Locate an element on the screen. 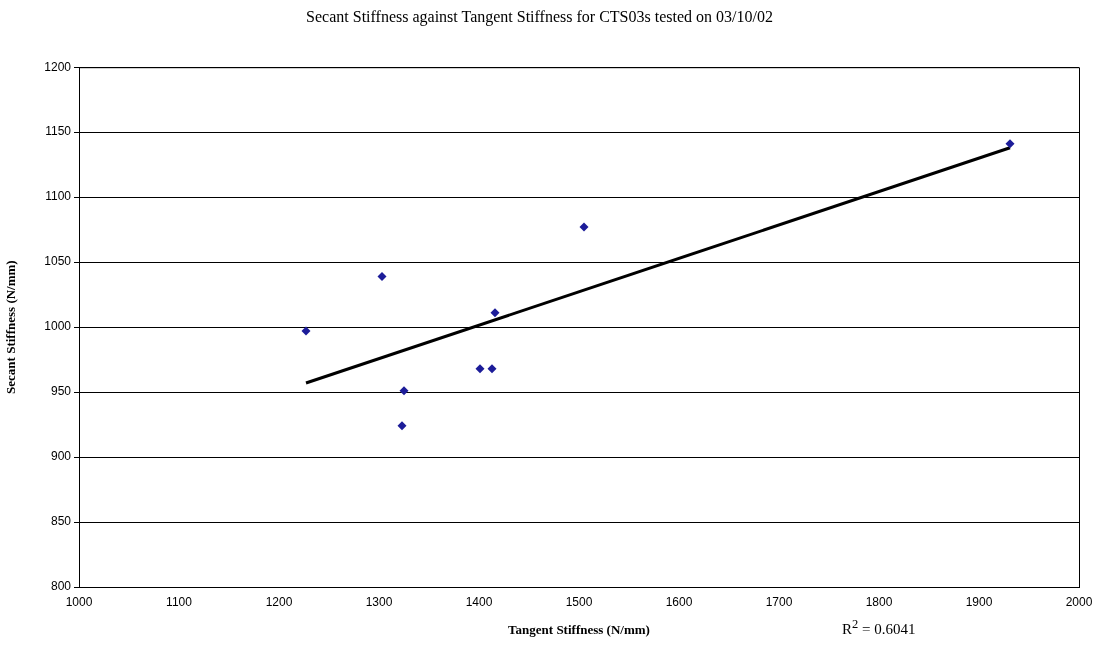  y-tick-label: 800 is located at coordinates (61, 586).